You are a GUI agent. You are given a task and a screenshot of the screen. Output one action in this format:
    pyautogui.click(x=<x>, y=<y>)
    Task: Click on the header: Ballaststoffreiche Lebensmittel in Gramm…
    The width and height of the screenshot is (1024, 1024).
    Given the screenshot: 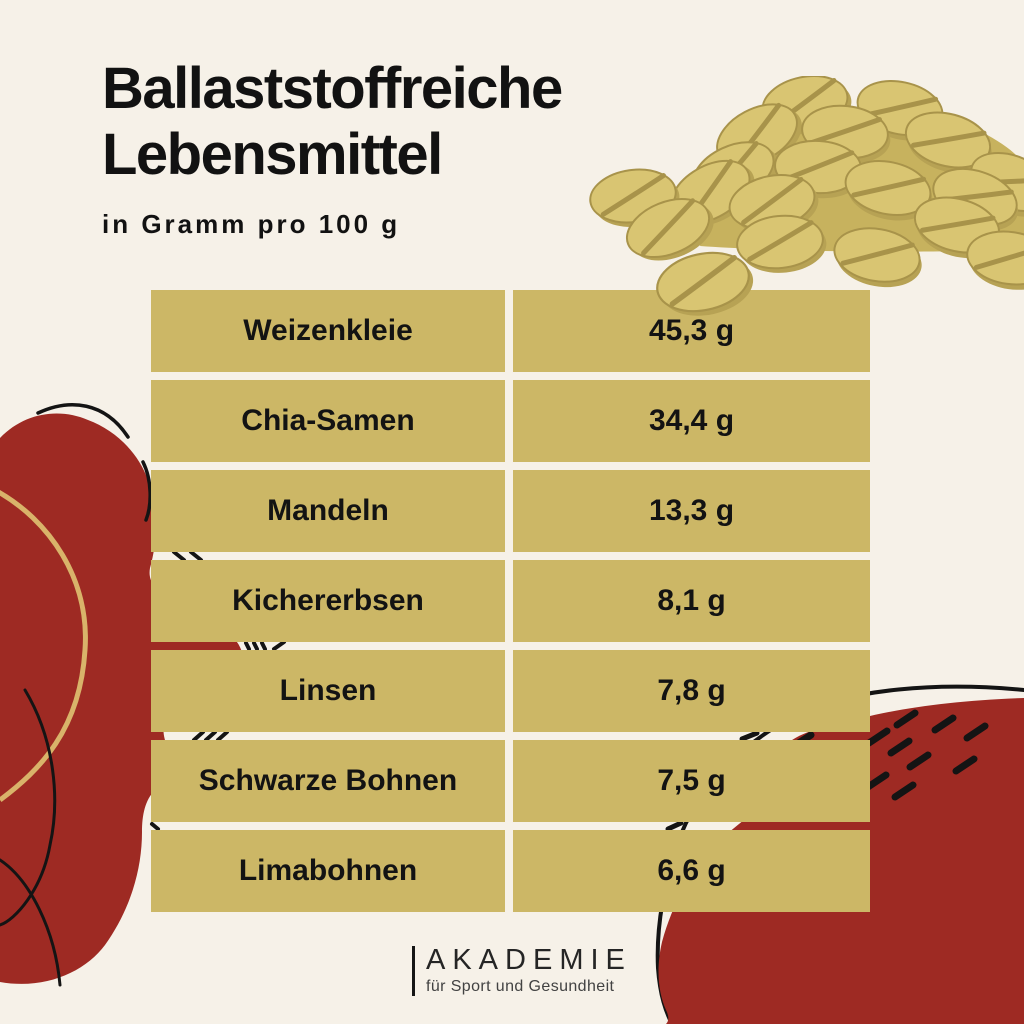 What is the action you would take?
    pyautogui.click(x=332, y=148)
    